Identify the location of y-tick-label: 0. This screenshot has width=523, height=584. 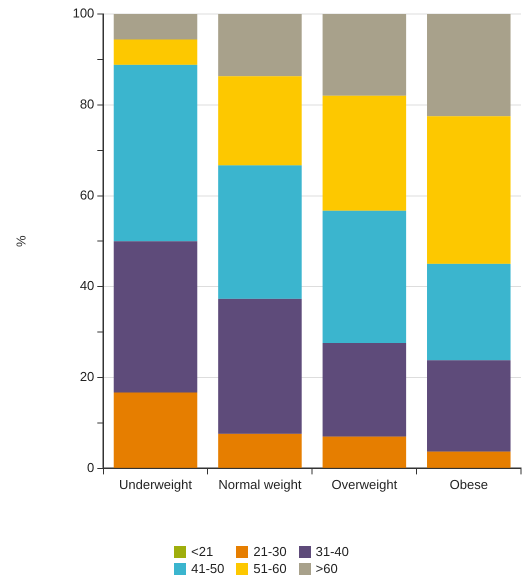
(90, 467).